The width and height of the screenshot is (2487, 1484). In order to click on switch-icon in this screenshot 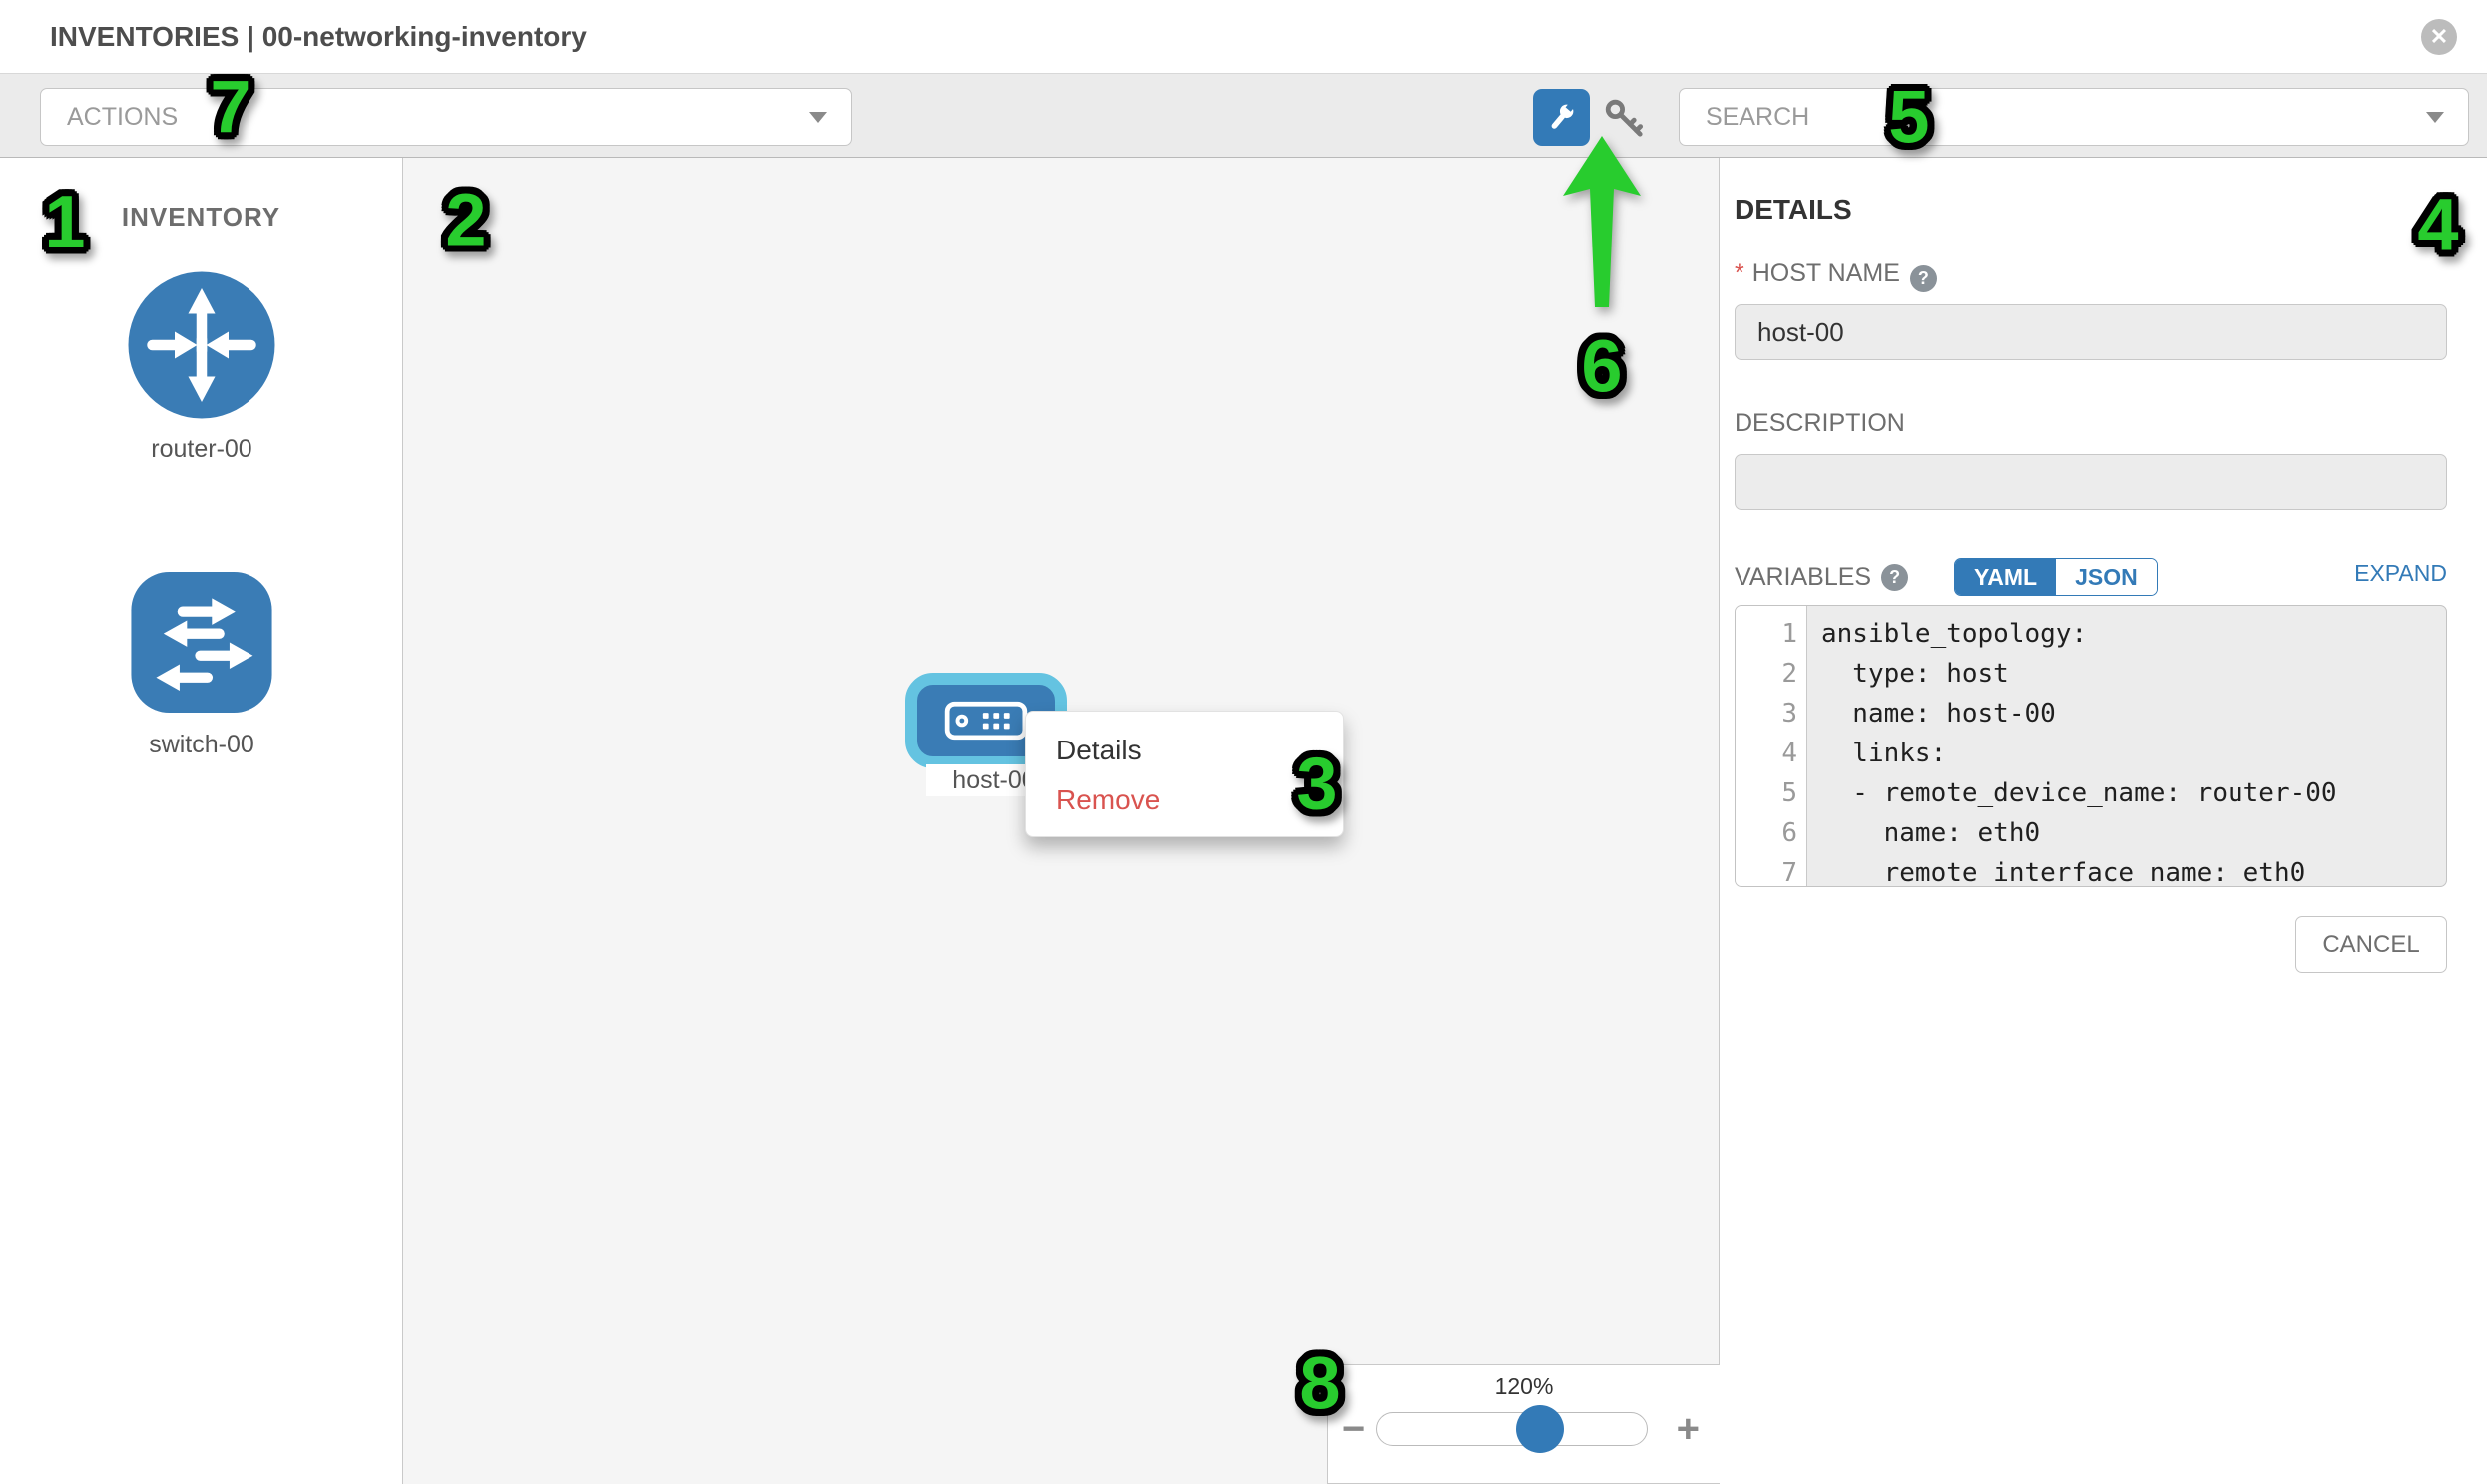, I will do `click(201, 645)`.